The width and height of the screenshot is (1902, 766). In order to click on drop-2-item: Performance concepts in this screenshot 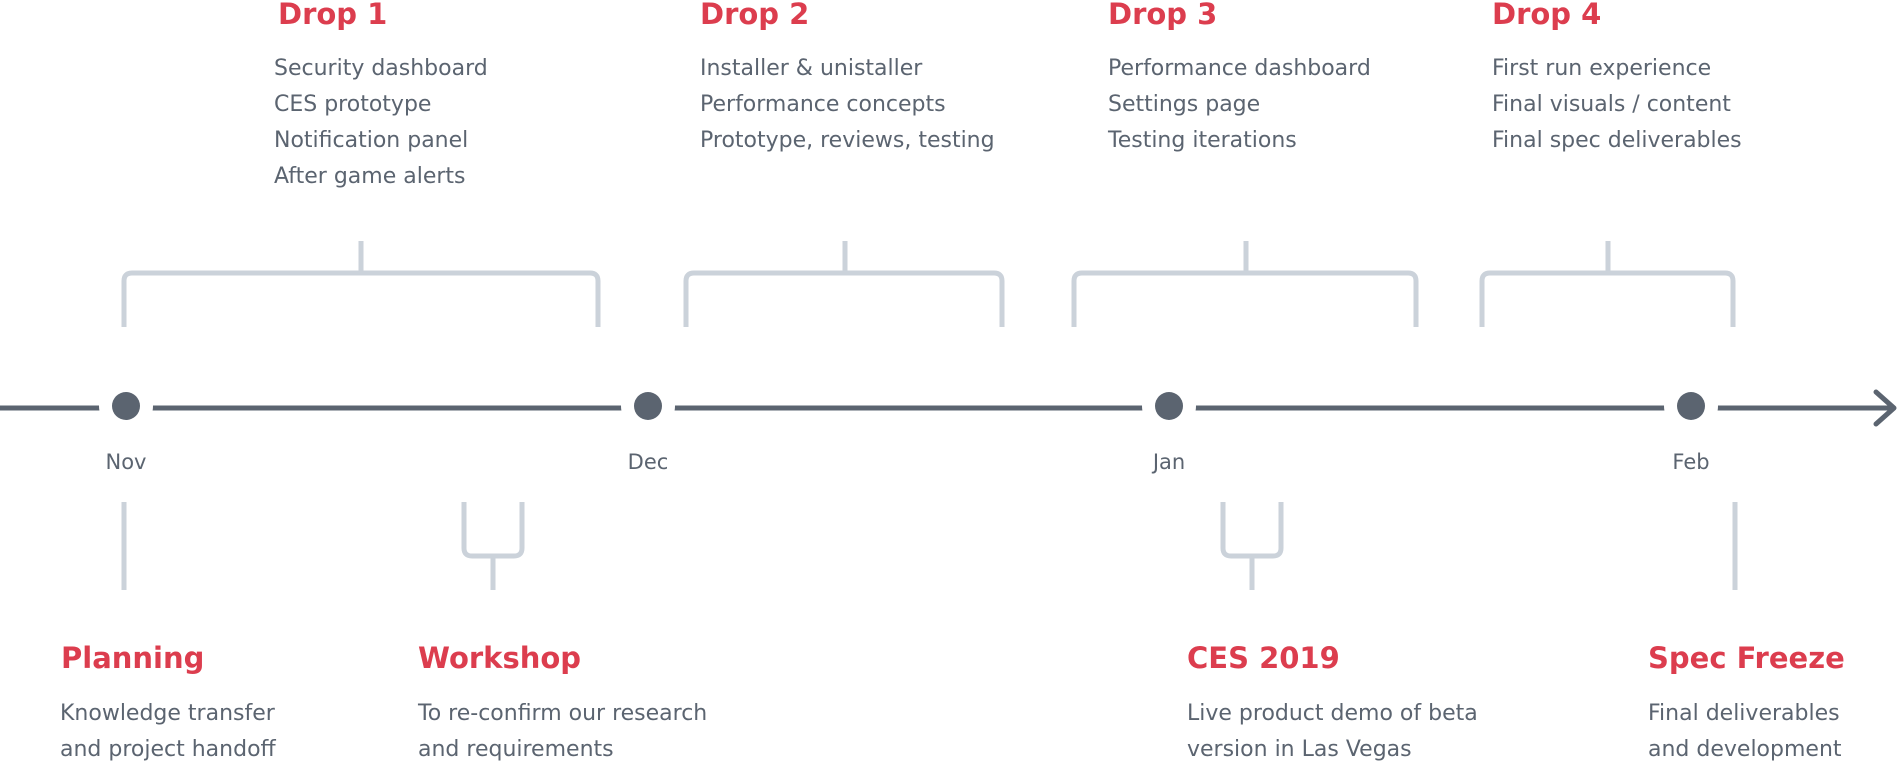, I will do `click(823, 104)`.